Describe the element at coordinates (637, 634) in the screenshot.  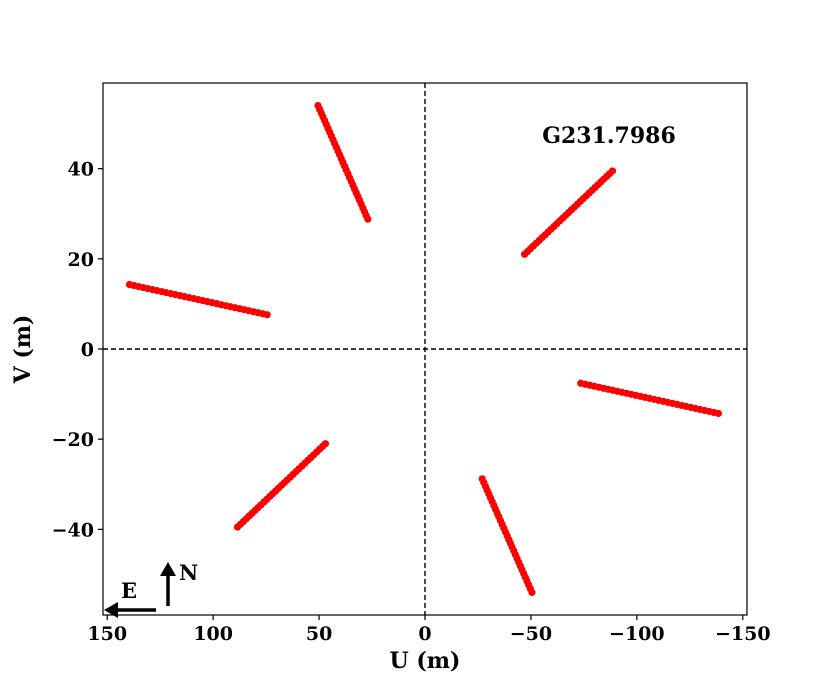
I see `x-tick-label: −100` at that location.